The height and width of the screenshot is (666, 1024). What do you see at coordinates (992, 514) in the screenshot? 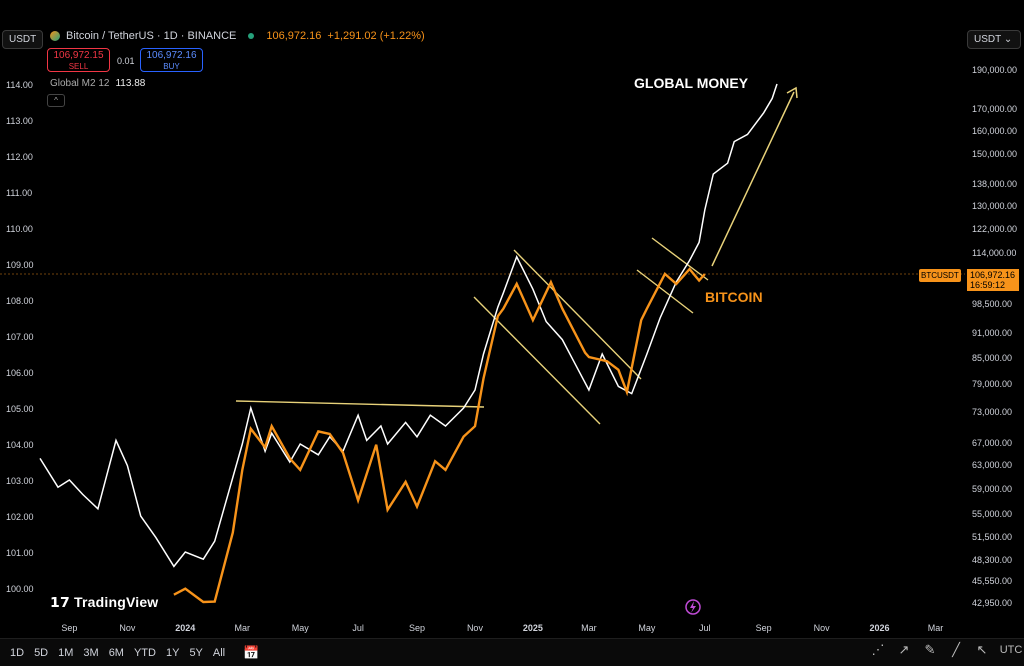
I see `right-axis-tick: 55,000.00` at bounding box center [992, 514].